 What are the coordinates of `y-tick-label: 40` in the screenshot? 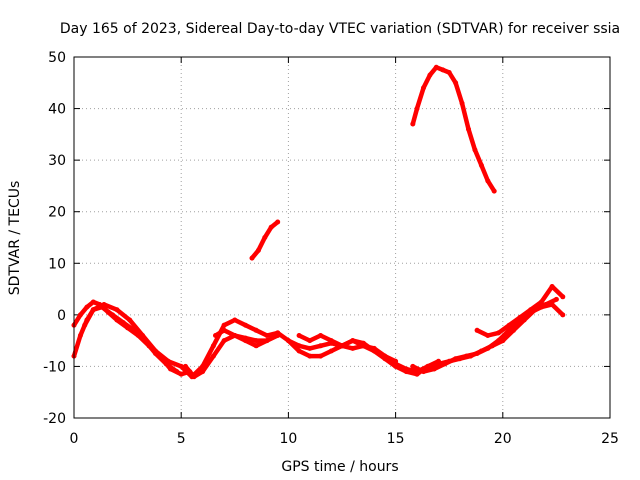 It's located at (57, 110).